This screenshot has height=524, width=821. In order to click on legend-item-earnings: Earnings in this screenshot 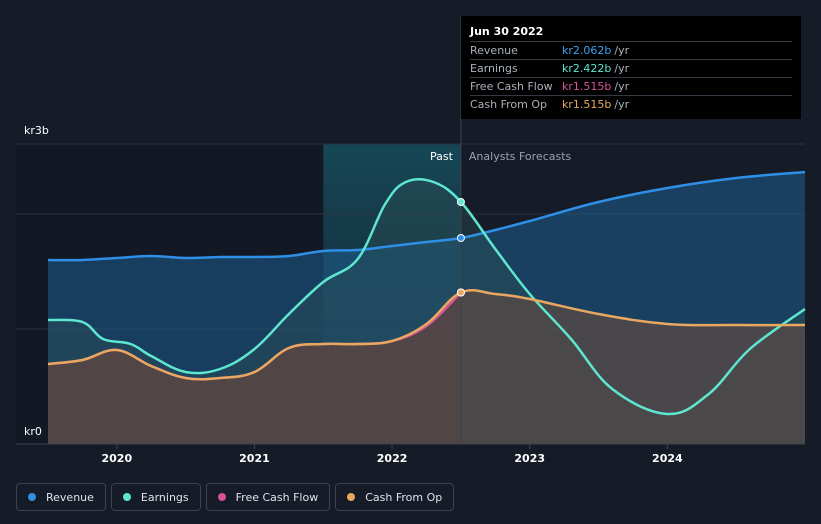, I will do `click(155, 497)`.